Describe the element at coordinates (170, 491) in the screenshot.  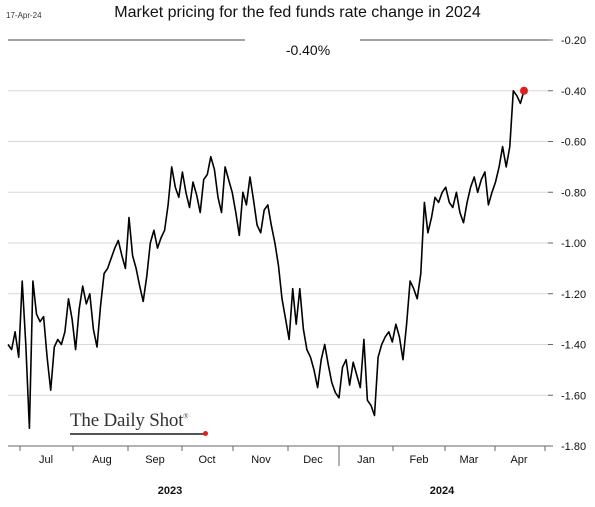
I see `year-label: 2023` at that location.